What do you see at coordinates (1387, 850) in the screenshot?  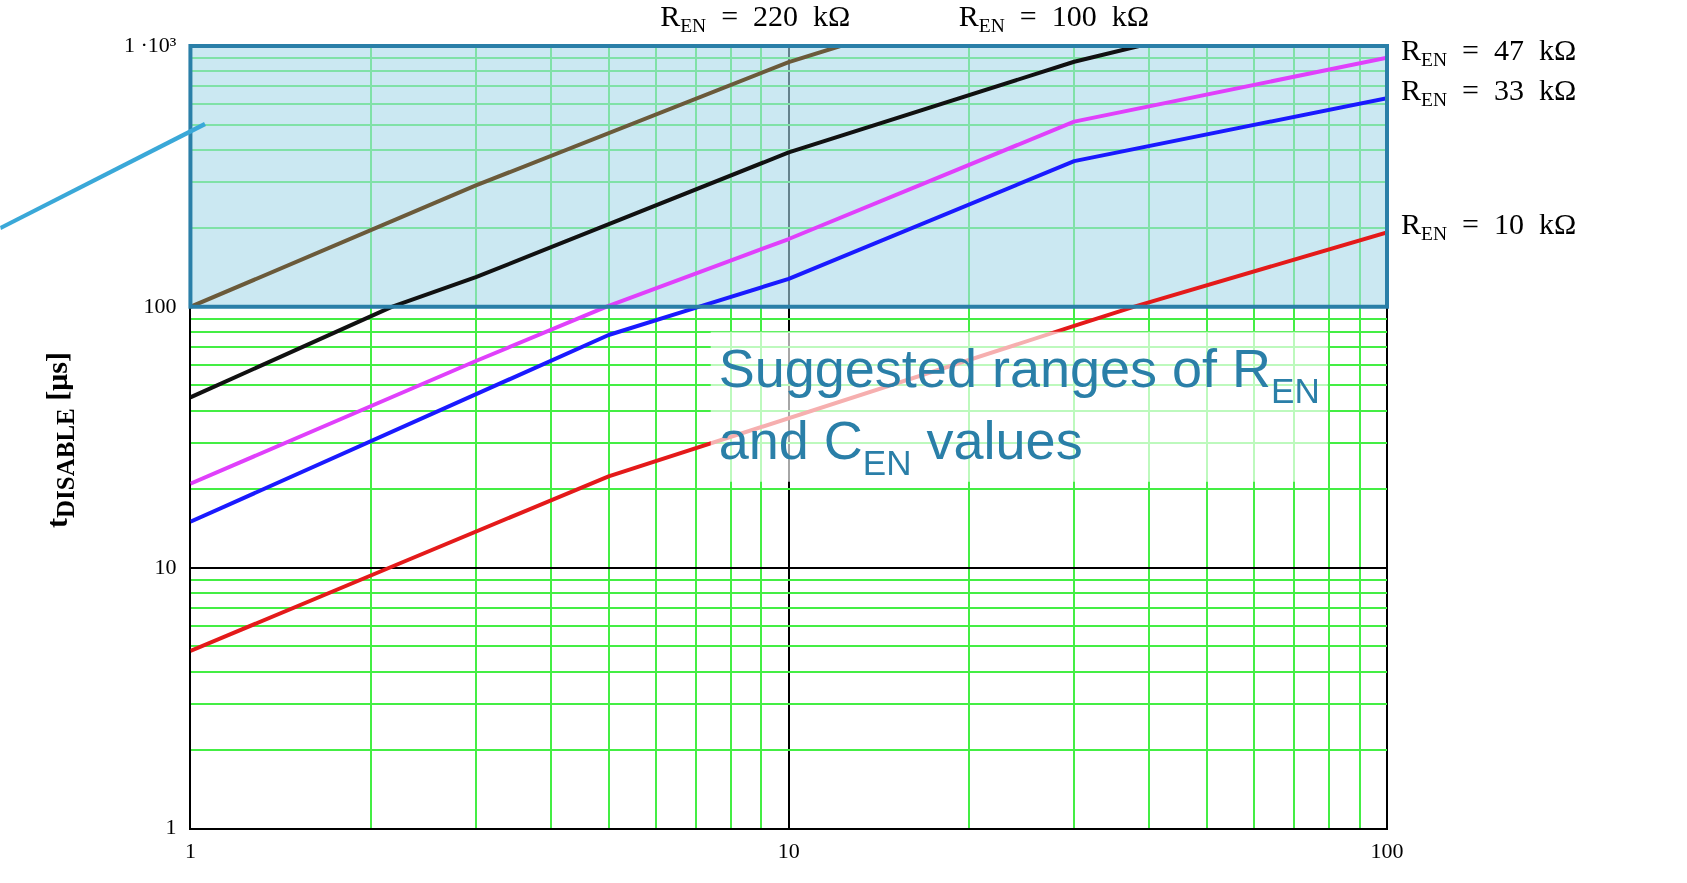 I see `x-tick-label: 100` at bounding box center [1387, 850].